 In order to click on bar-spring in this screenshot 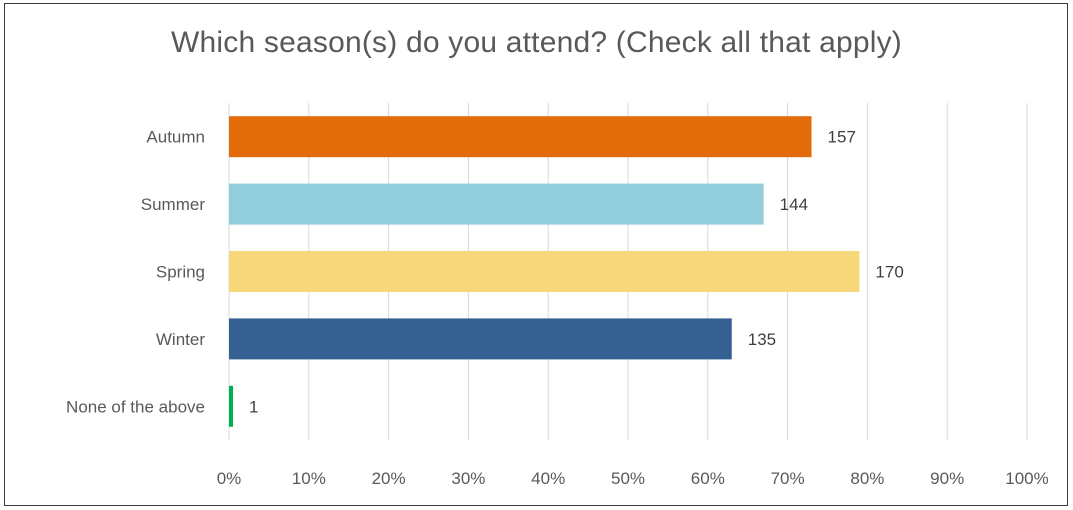, I will do `click(544, 271)`.